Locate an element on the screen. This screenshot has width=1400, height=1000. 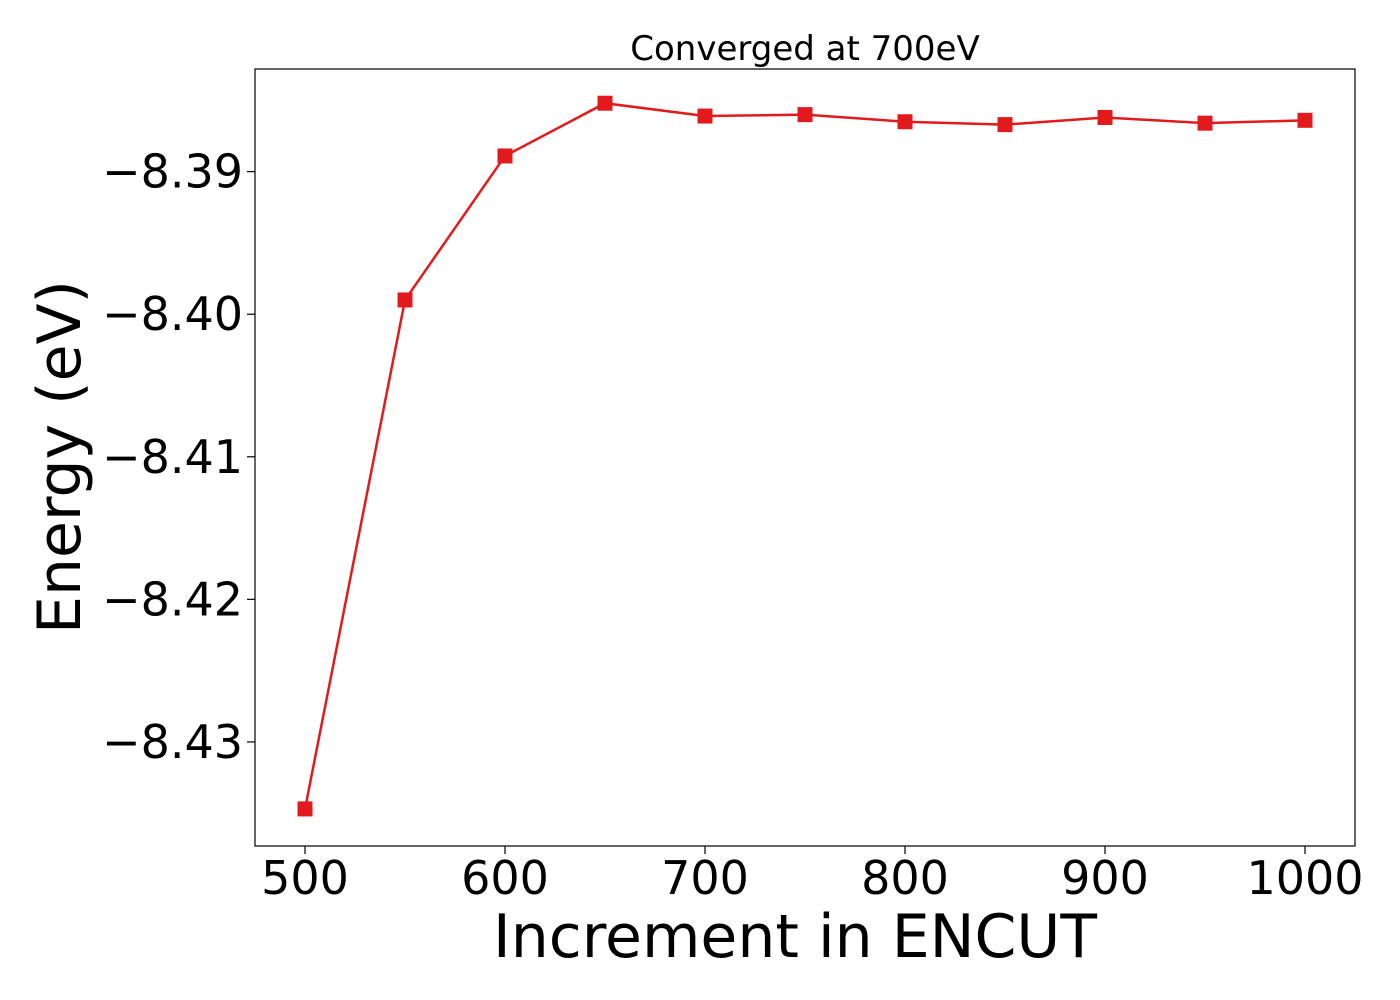
x-axis-label: Increment in ENCUT is located at coordinates (795, 937).